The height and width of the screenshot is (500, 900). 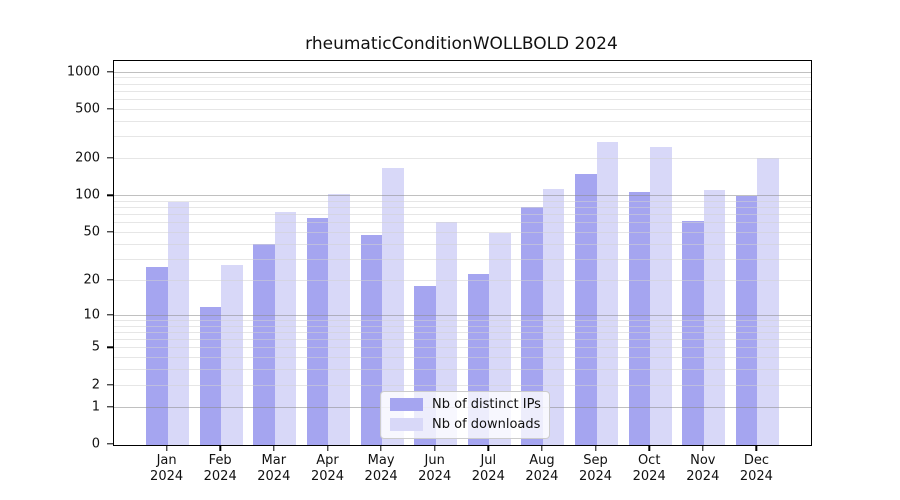 What do you see at coordinates (220, 468) in the screenshot?
I see `x-tick-label-feb: Feb 2024` at bounding box center [220, 468].